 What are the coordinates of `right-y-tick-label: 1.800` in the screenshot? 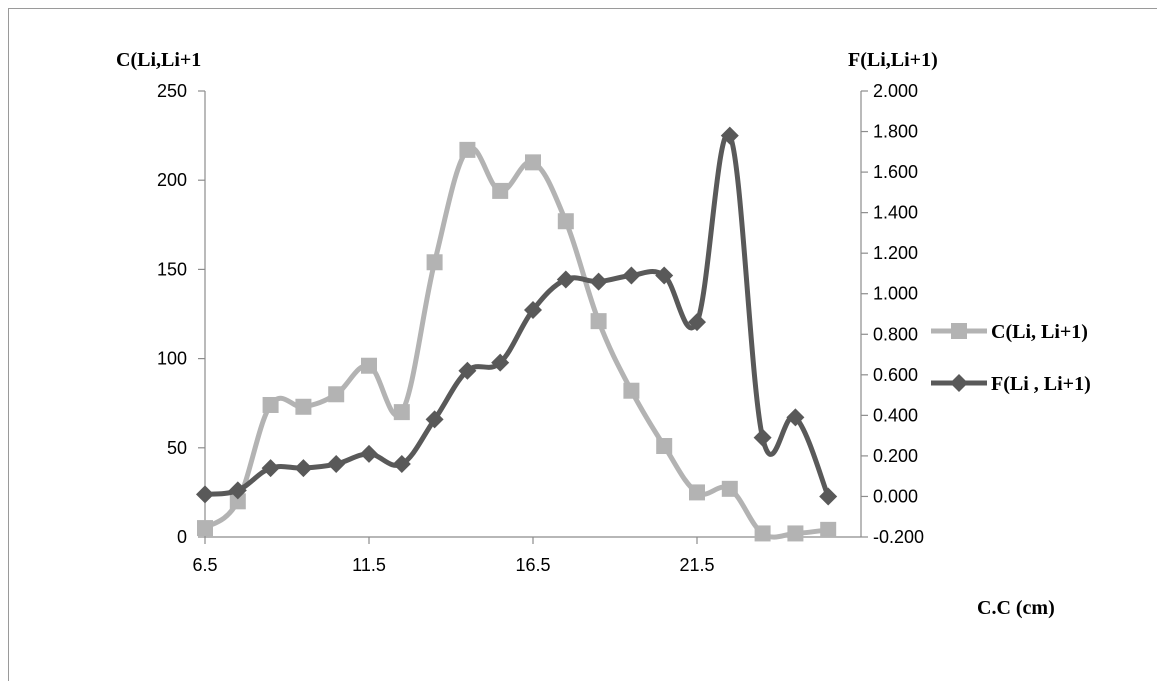 It's located at (895, 132).